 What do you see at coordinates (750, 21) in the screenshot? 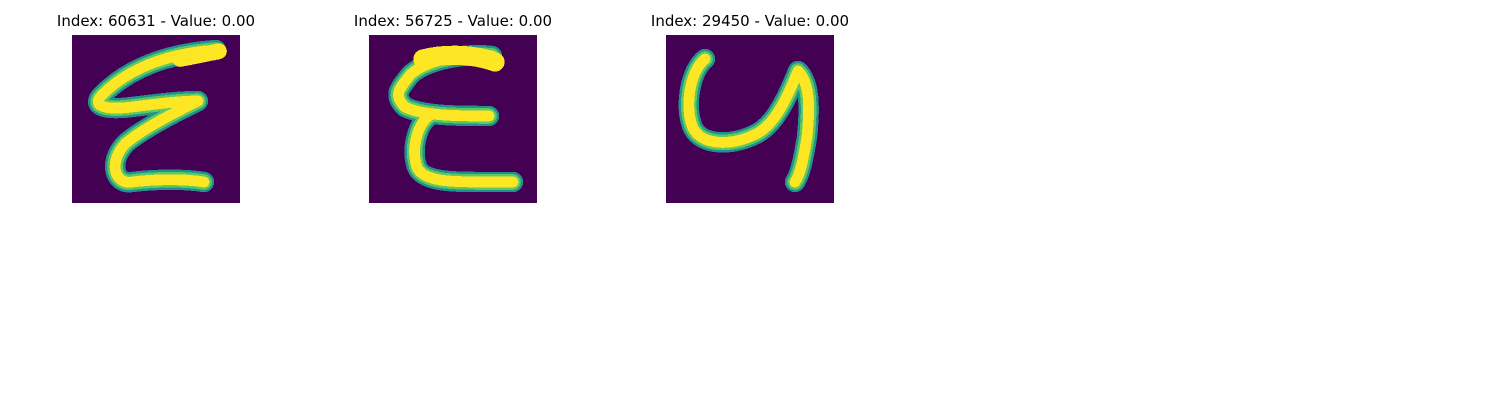
I see `panel-title: Index: 29450 - Value: 0.00` at bounding box center [750, 21].